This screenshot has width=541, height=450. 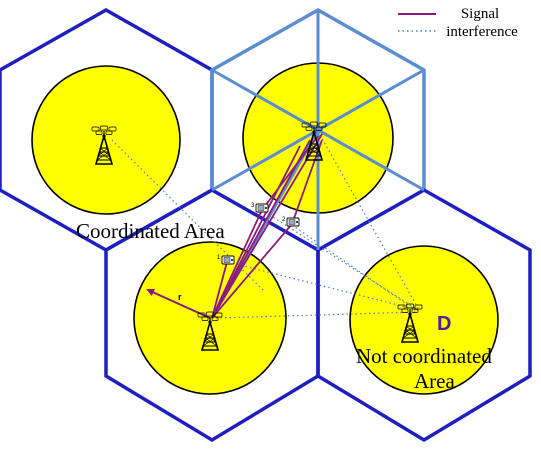 What do you see at coordinates (480, 14) in the screenshot?
I see `legend-signal-label: Signal` at bounding box center [480, 14].